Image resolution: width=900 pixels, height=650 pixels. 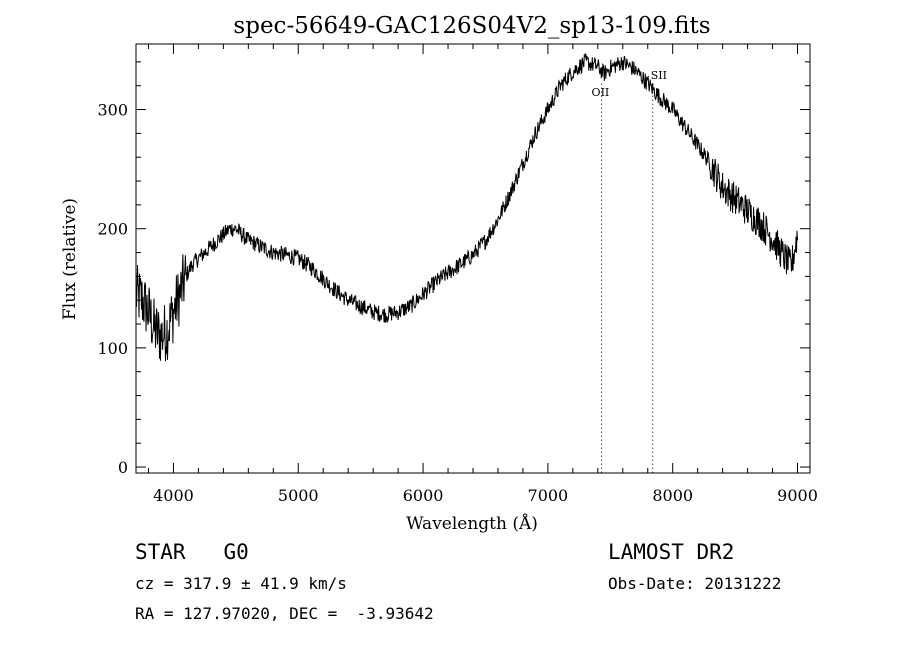 What do you see at coordinates (659, 75) in the screenshot?
I see `line-label: SII` at bounding box center [659, 75].